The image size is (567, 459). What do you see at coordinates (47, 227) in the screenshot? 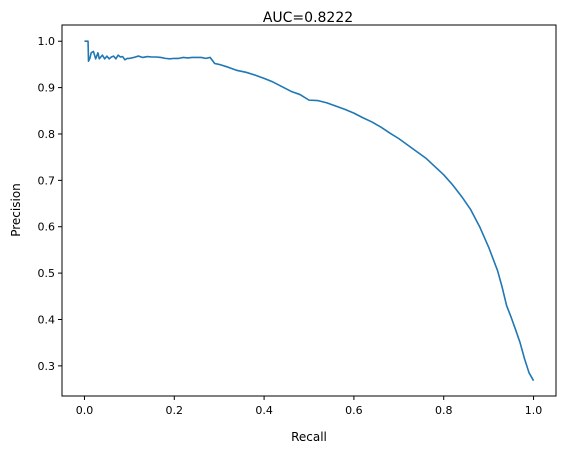
I see `y-tick-label: 0.6` at bounding box center [47, 227].